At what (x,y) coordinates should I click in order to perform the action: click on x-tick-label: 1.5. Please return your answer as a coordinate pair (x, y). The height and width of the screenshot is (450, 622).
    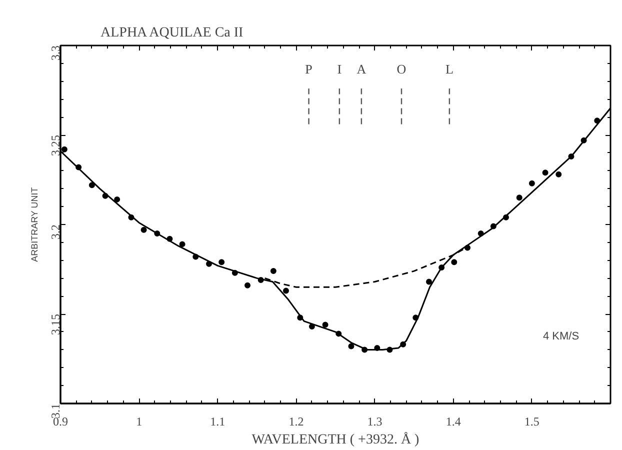
    Looking at the image, I should click on (532, 421).